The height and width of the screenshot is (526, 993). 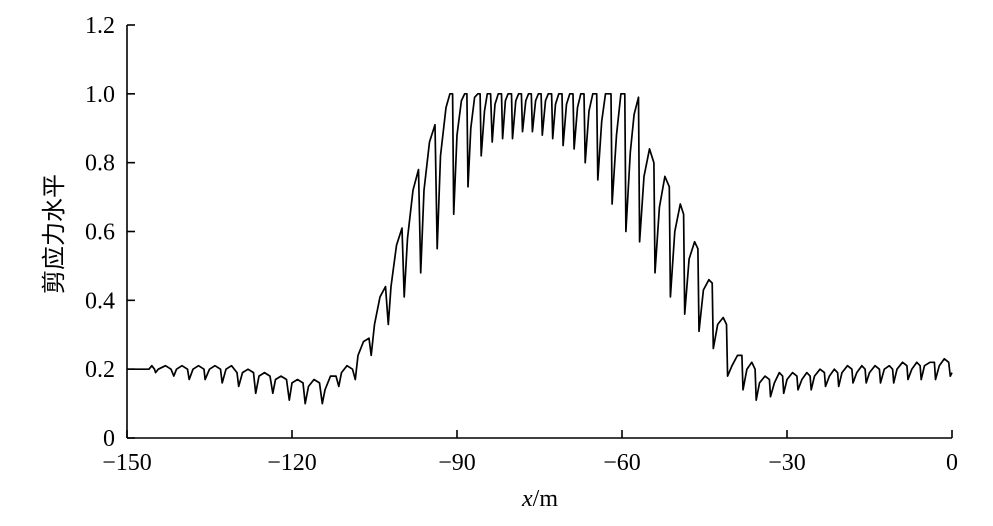 I want to click on y-tick-label: 0.6, so click(x=100, y=233).